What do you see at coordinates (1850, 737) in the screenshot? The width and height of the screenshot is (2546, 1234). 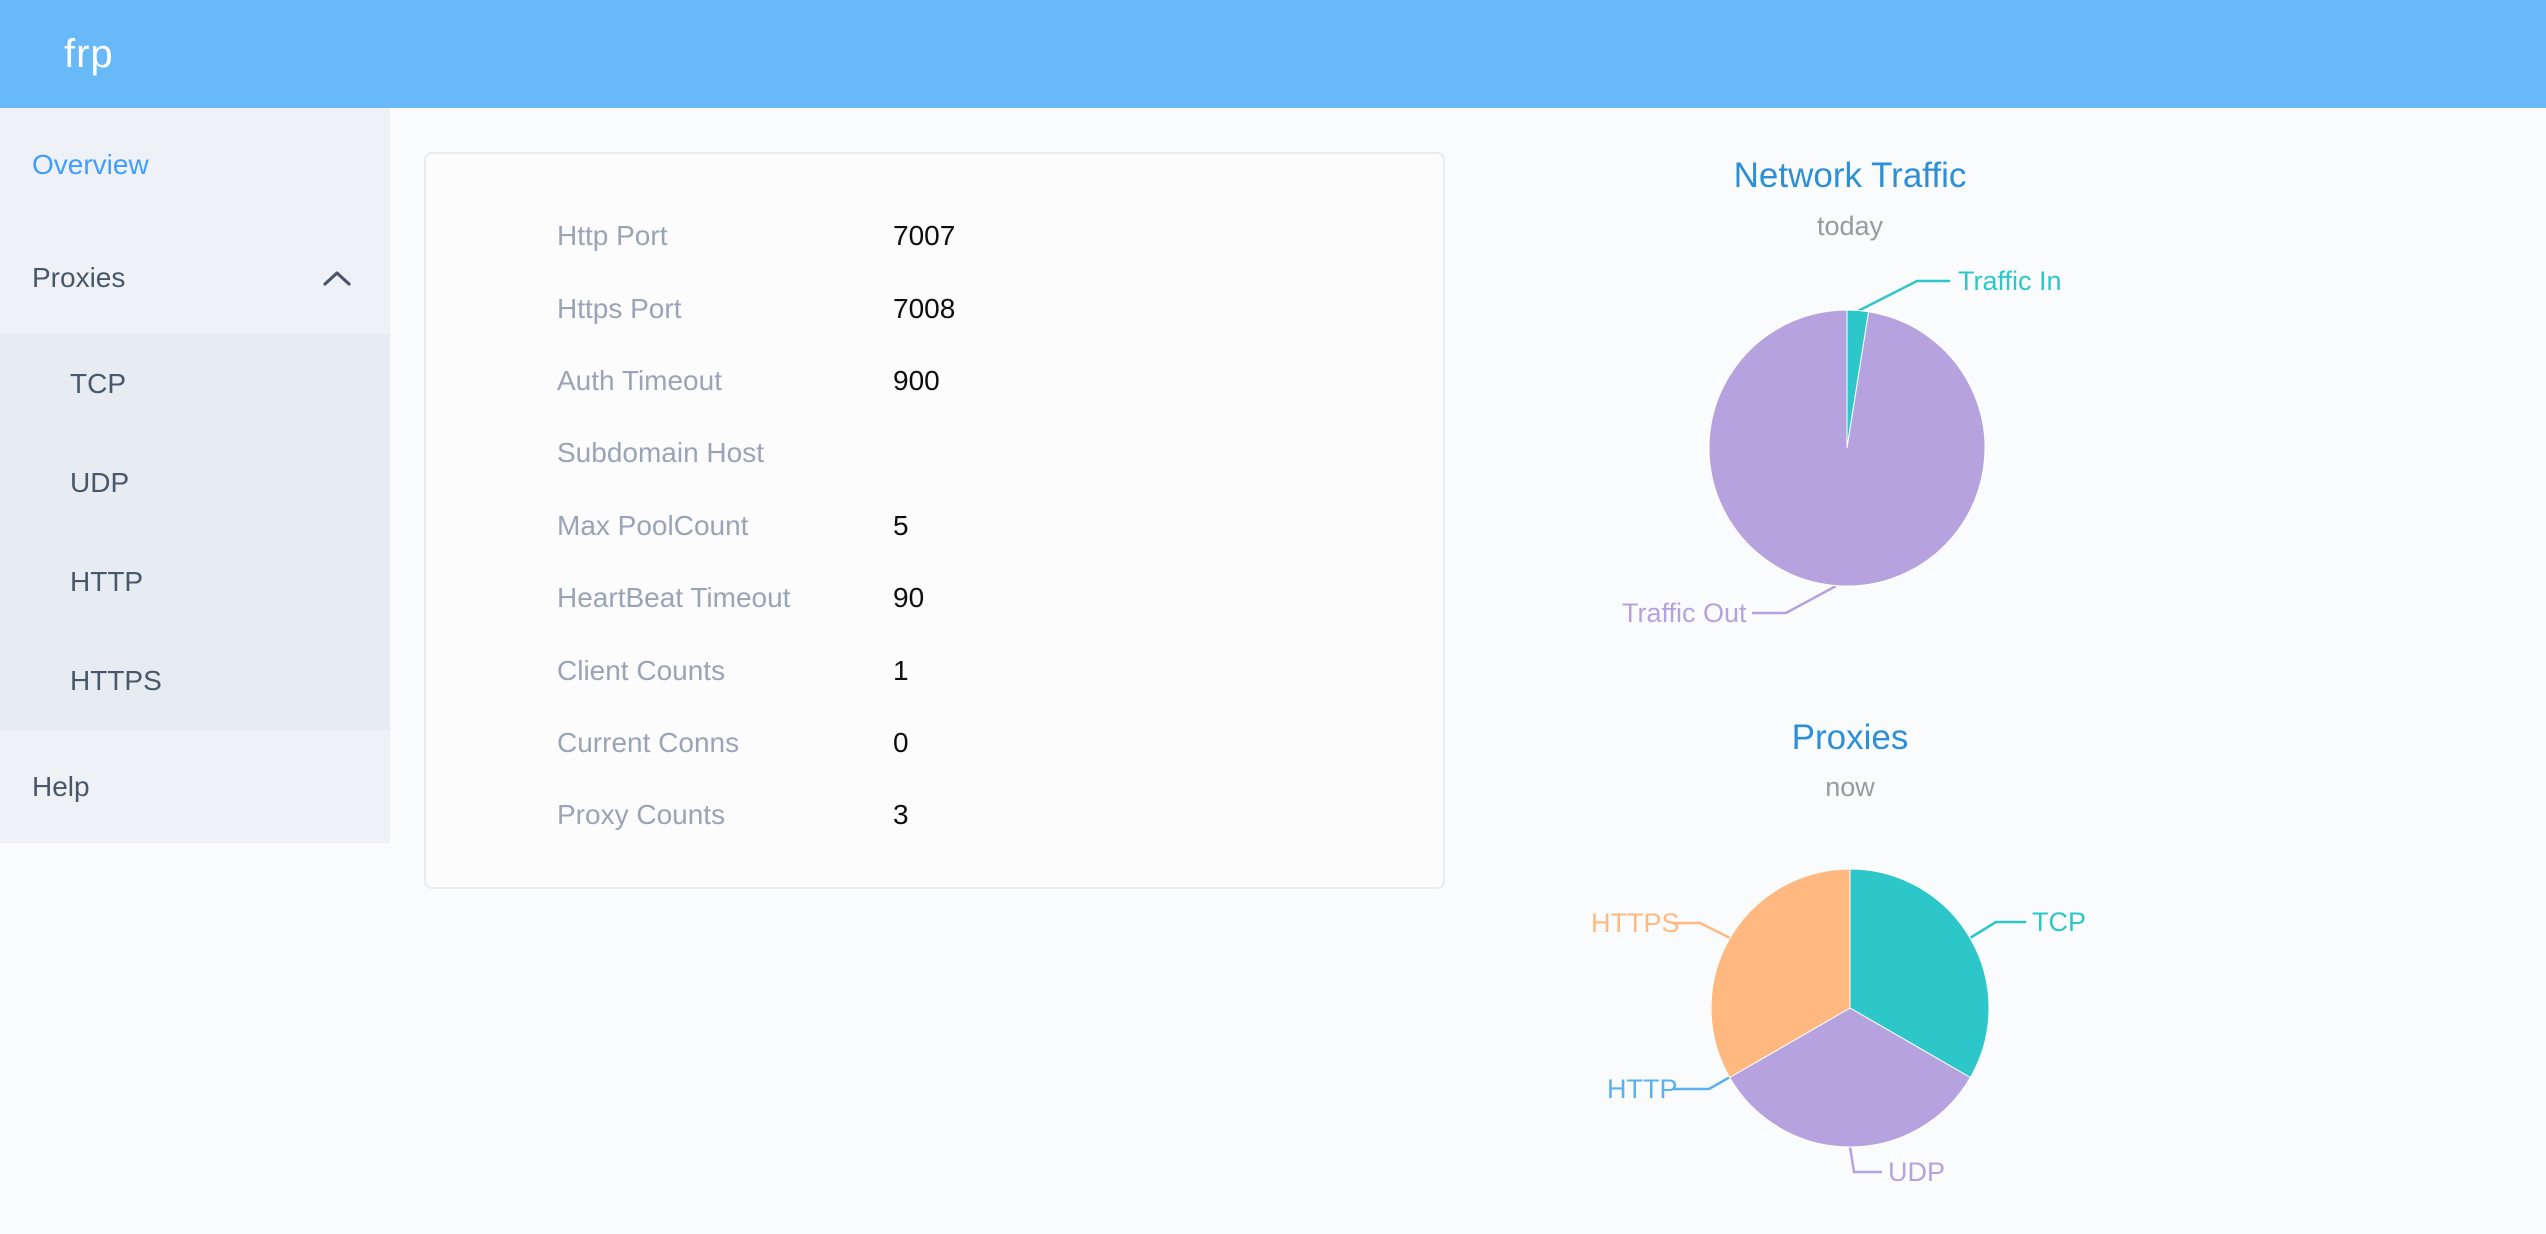 I see `proxies-chart-title: Proxies` at bounding box center [1850, 737].